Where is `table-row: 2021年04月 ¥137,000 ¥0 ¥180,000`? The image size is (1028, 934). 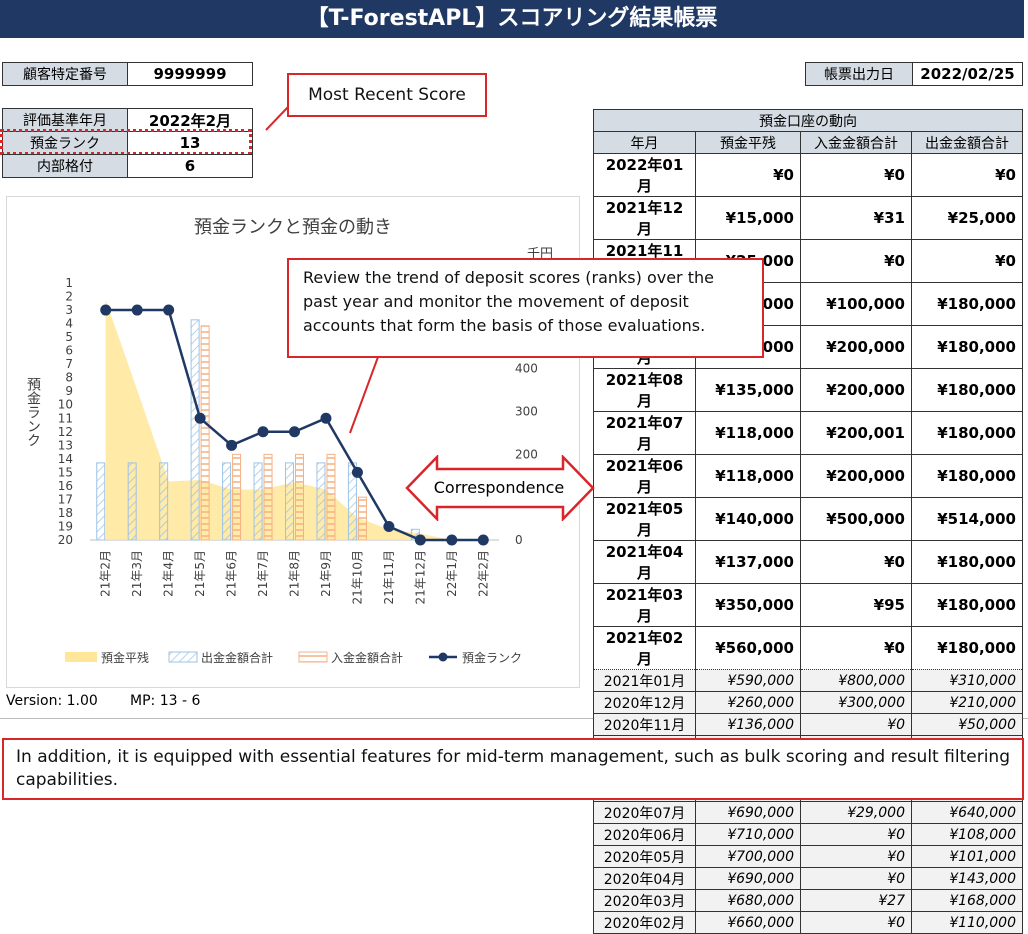 table-row: 2021年04月 ¥137,000 ¥0 ¥180,000 is located at coordinates (808, 562).